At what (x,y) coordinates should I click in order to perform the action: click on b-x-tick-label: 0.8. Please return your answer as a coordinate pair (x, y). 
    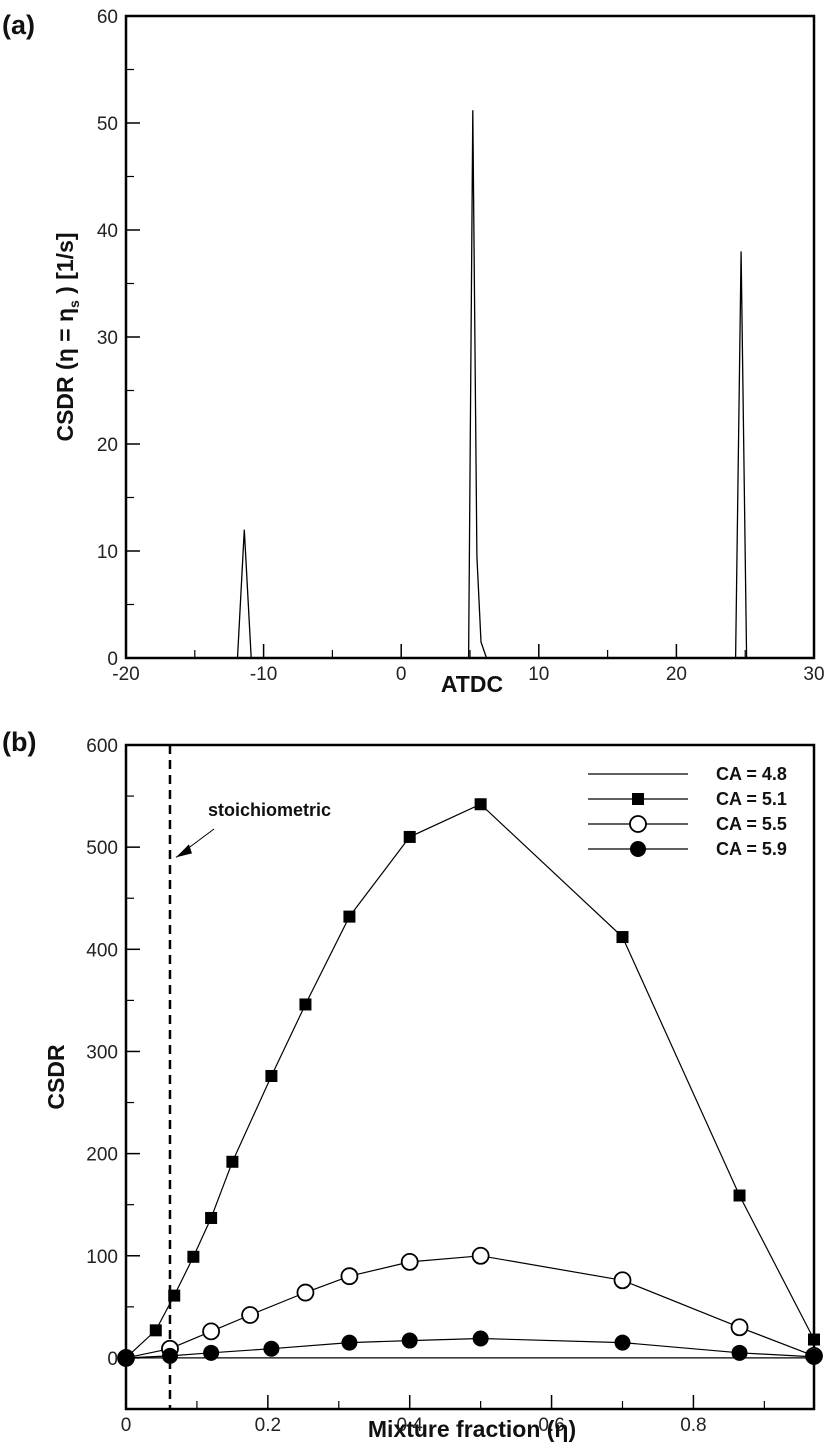
    Looking at the image, I should click on (693, 1425).